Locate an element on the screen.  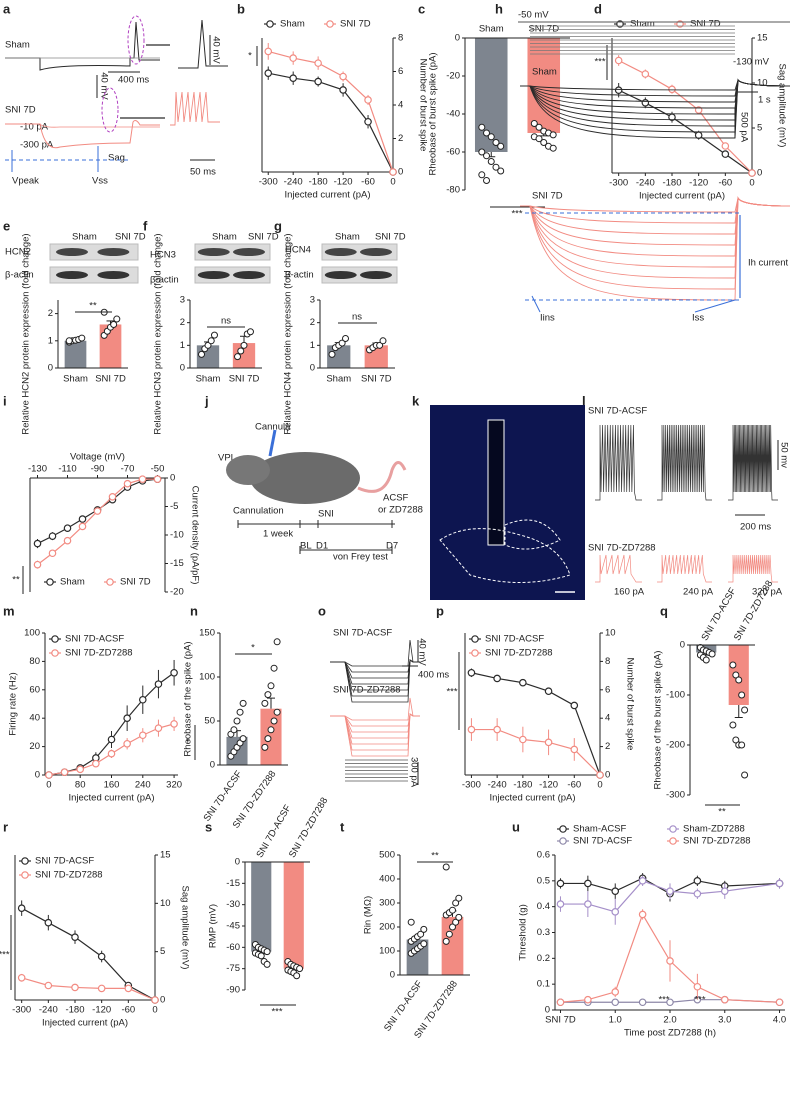
y-tick-label: -200 is located at coordinates (675, 745).